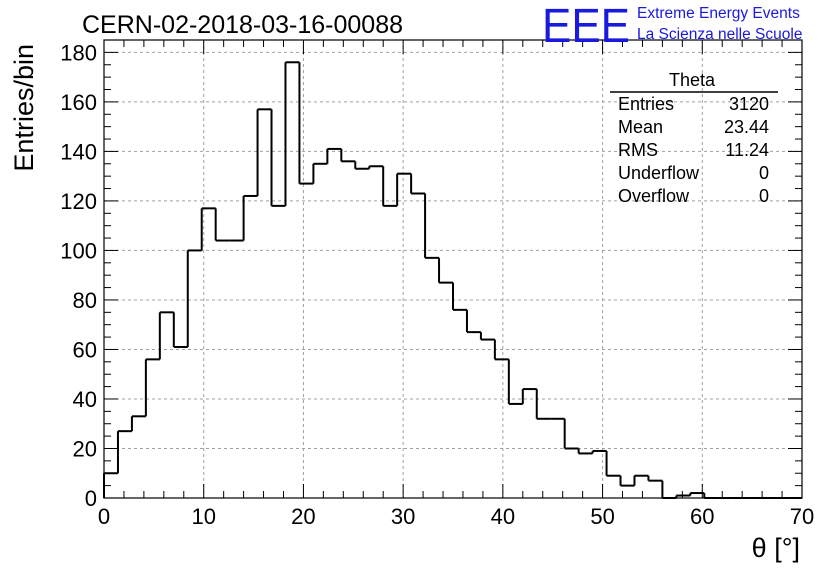  Describe the element at coordinates (747, 150) in the screenshot. I see `stats-row-value: 11.24` at that location.